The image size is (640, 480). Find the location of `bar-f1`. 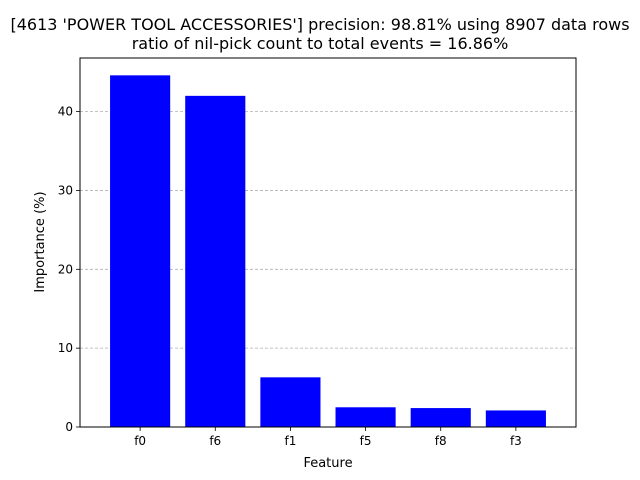

bar-f1 is located at coordinates (290, 402).